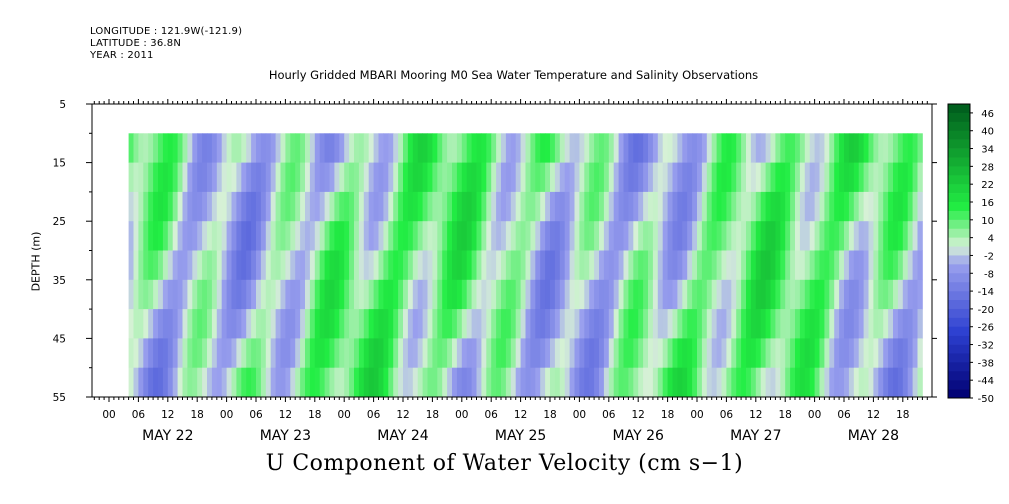  I want to click on colorbar-segment, so click(959, 153).